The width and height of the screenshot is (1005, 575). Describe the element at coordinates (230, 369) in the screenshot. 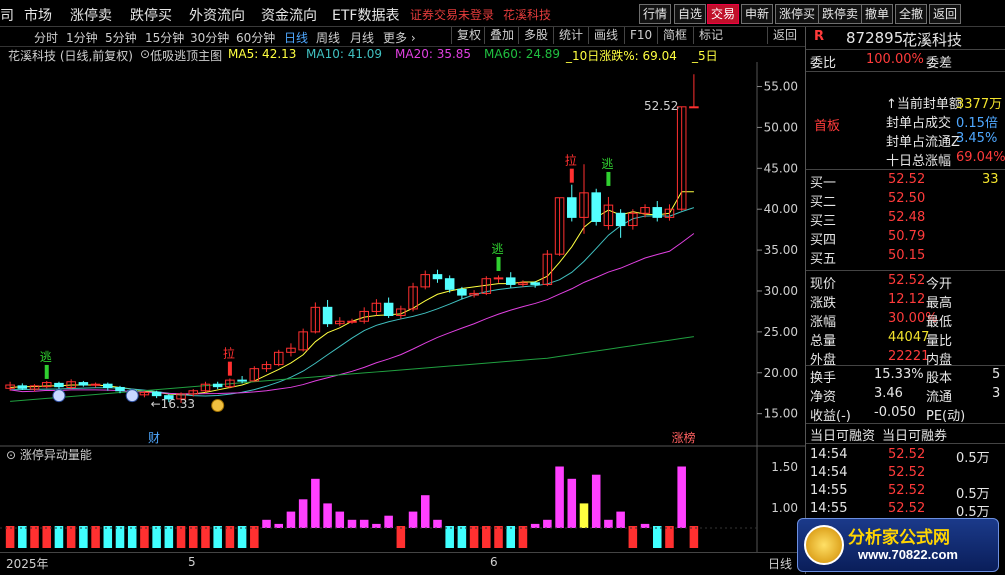

I see `pull-signal-1-bar` at that location.